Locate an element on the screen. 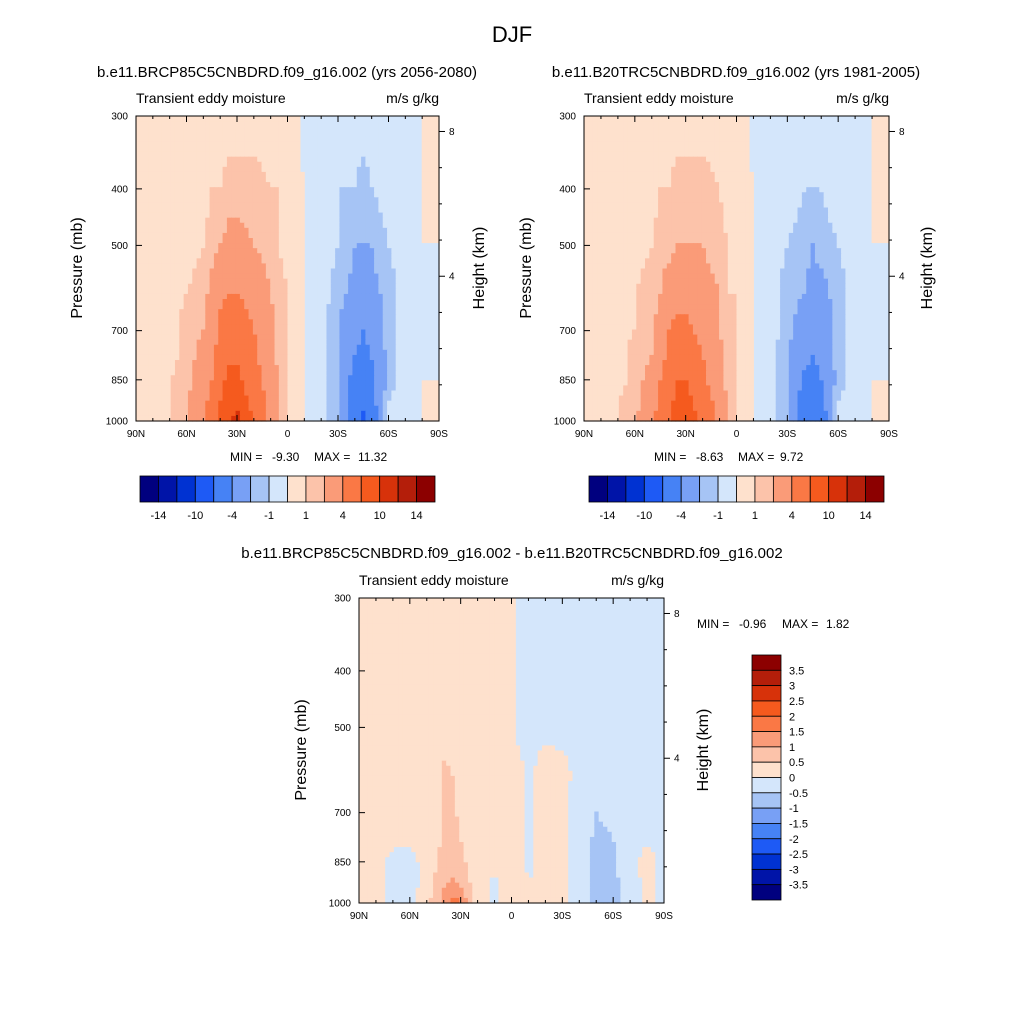 The height and width of the screenshot is (1024, 1024). colorbar-label: -10 is located at coordinates (195, 516).